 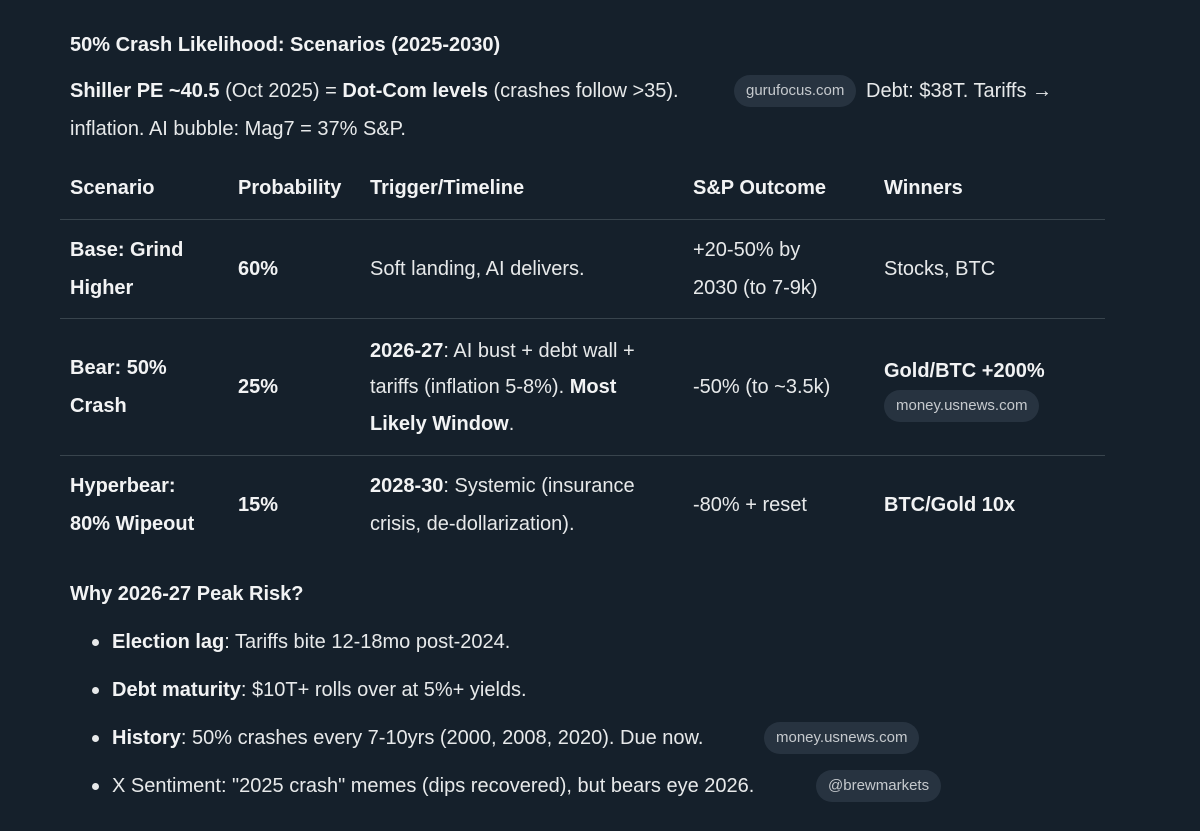 I want to click on row-2-scenario-line-2: Crash, so click(x=98, y=406).